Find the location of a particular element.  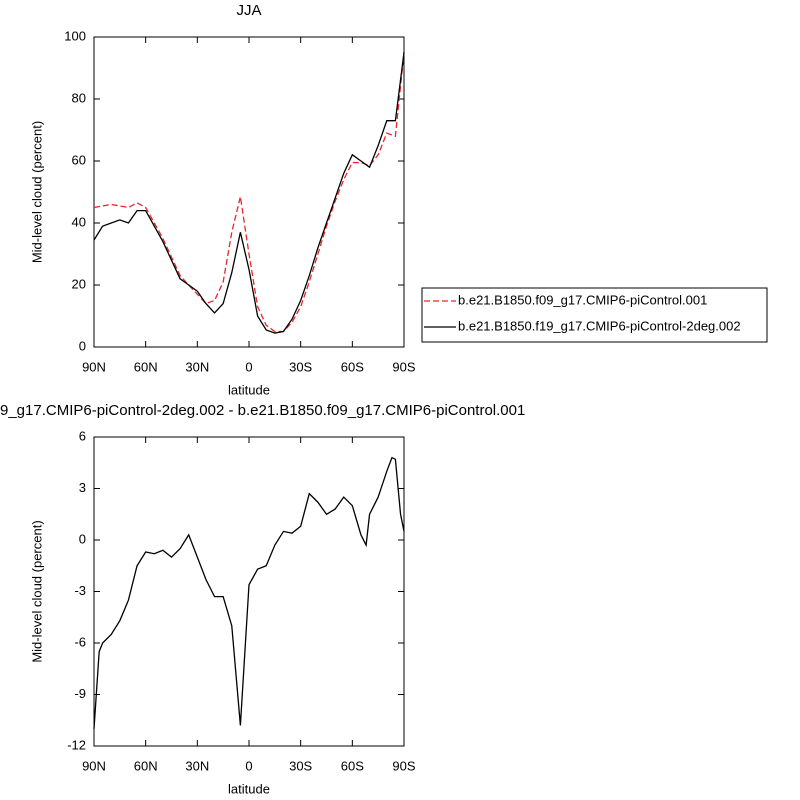

y-tick-label: 20 is located at coordinates (79, 283).